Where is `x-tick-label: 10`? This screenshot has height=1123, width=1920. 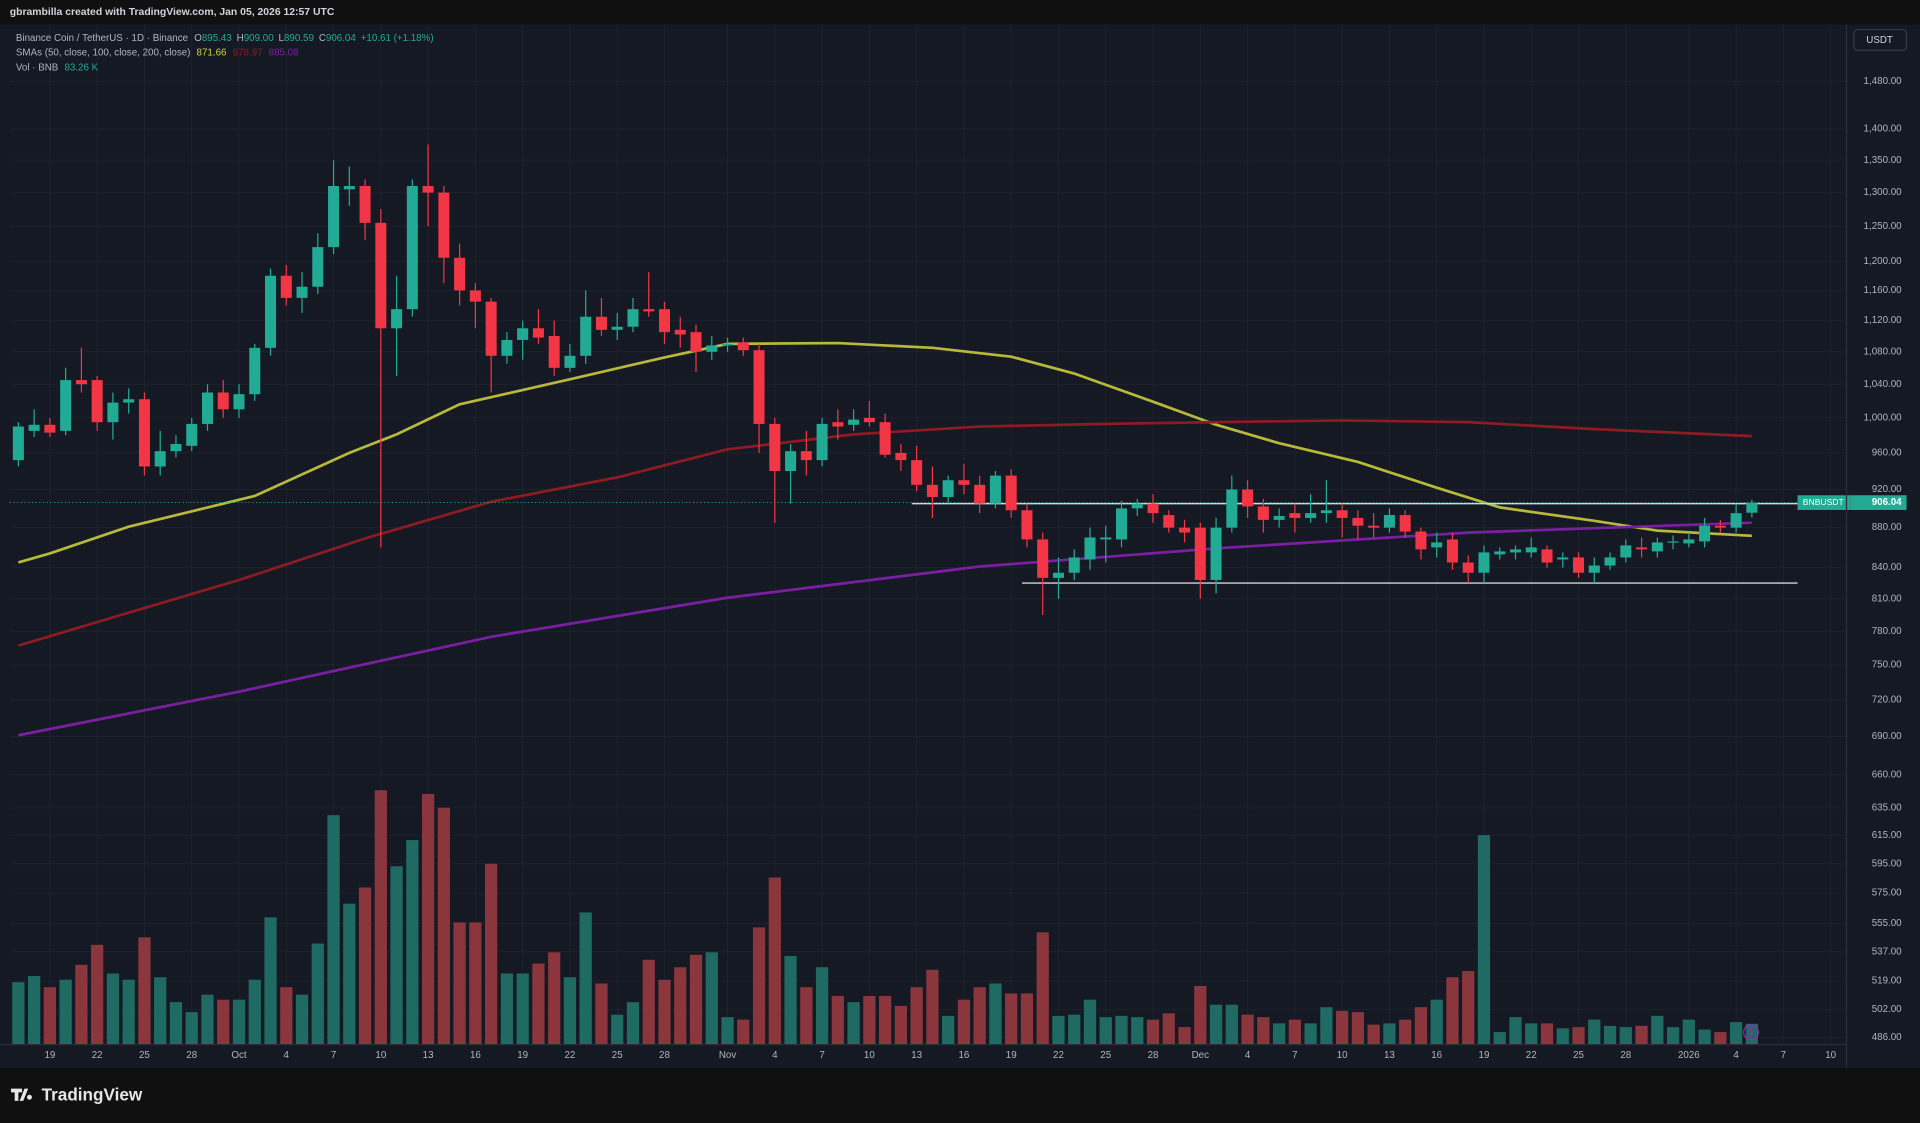 x-tick-label: 10 is located at coordinates (1830, 1055).